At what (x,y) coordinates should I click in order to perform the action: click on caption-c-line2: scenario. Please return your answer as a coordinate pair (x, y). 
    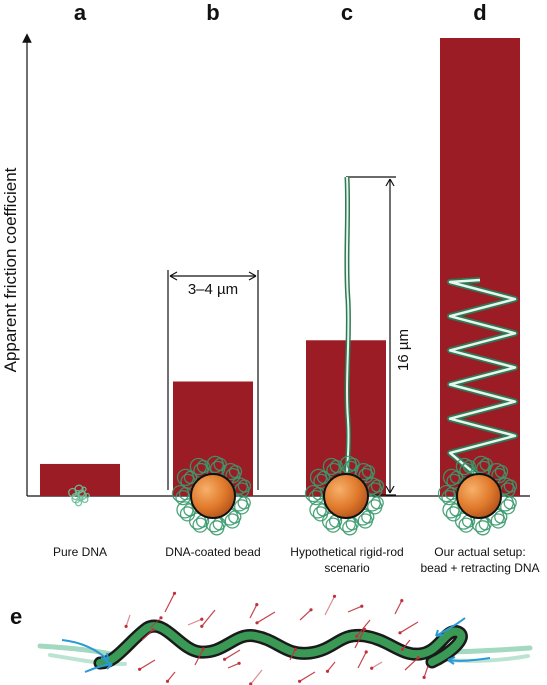
    Looking at the image, I should click on (347, 568).